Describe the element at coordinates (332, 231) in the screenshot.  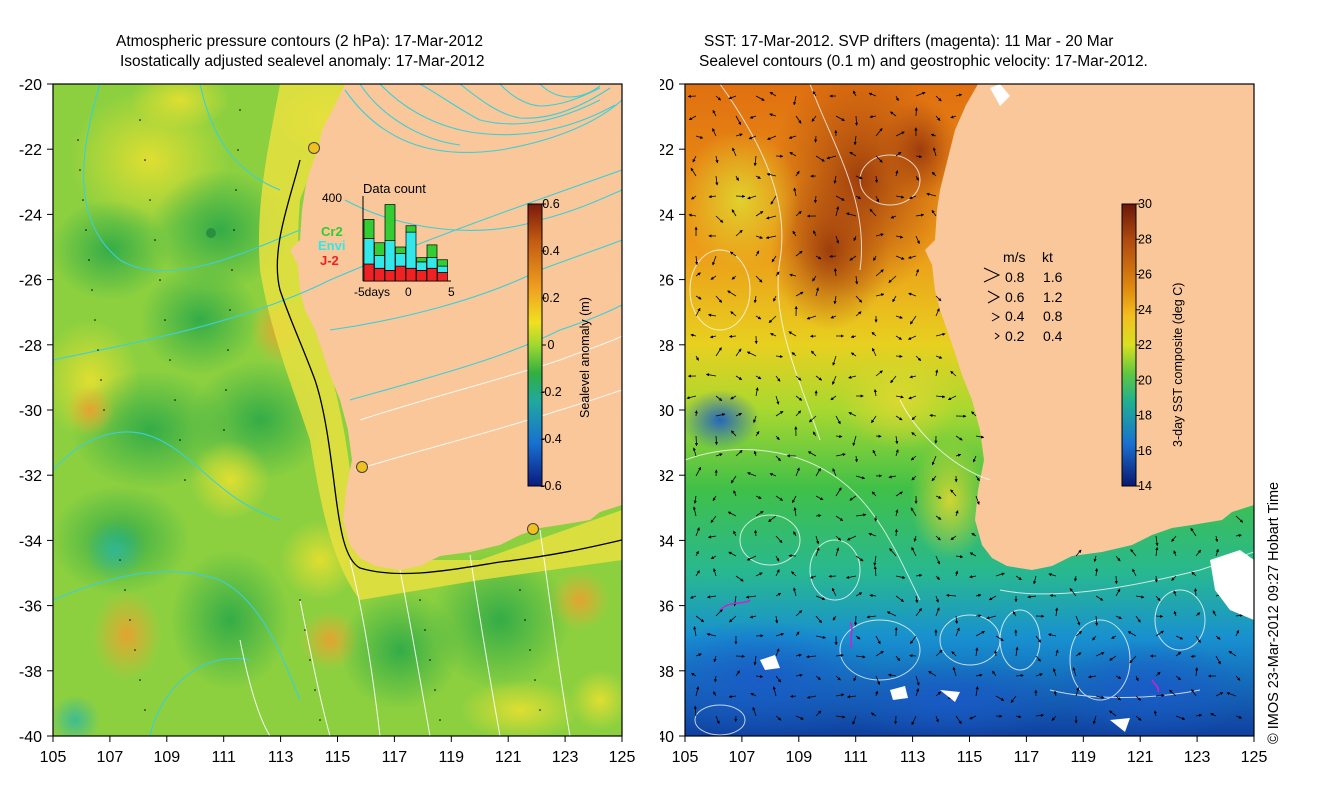
I see `inset-legend-cr2: Cr2` at that location.